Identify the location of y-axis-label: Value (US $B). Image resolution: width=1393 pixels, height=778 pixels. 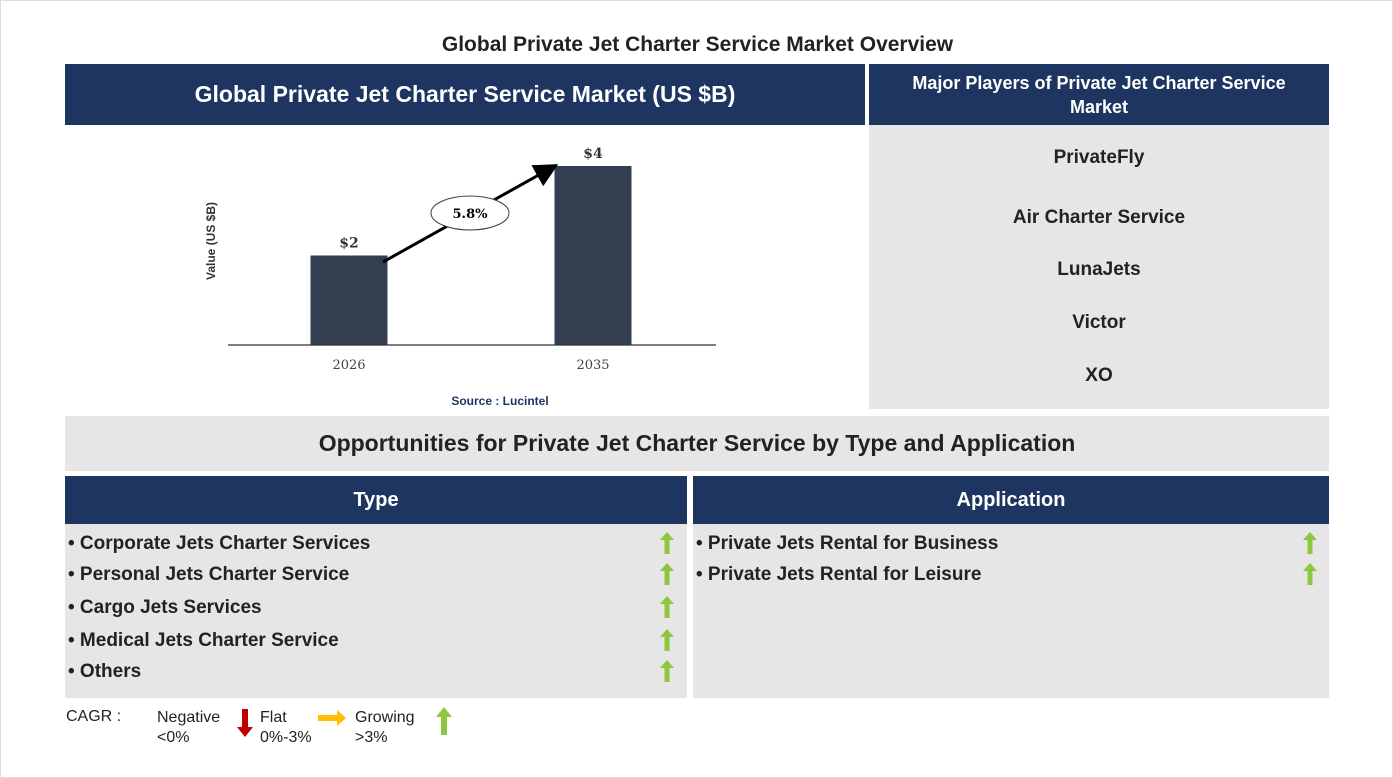
(211, 241).